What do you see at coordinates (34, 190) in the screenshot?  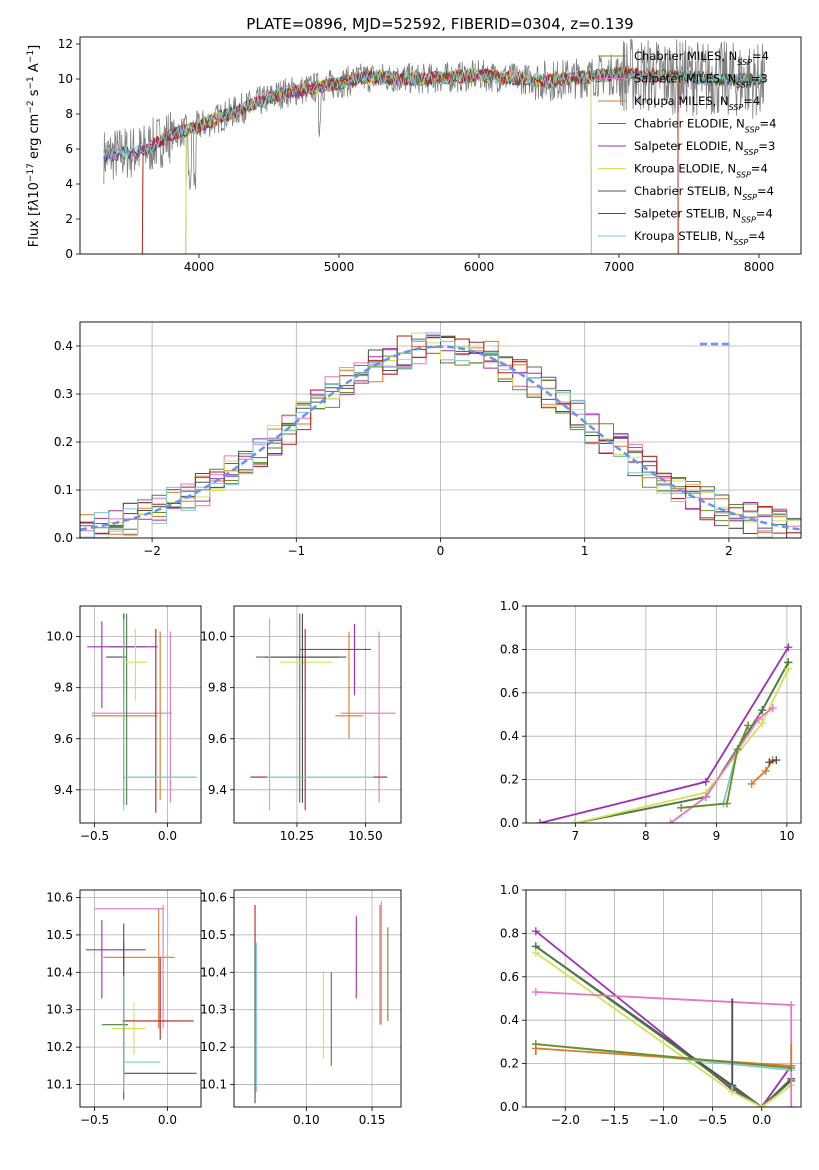 I see `y-axis-label-part: 10` at bounding box center [34, 190].